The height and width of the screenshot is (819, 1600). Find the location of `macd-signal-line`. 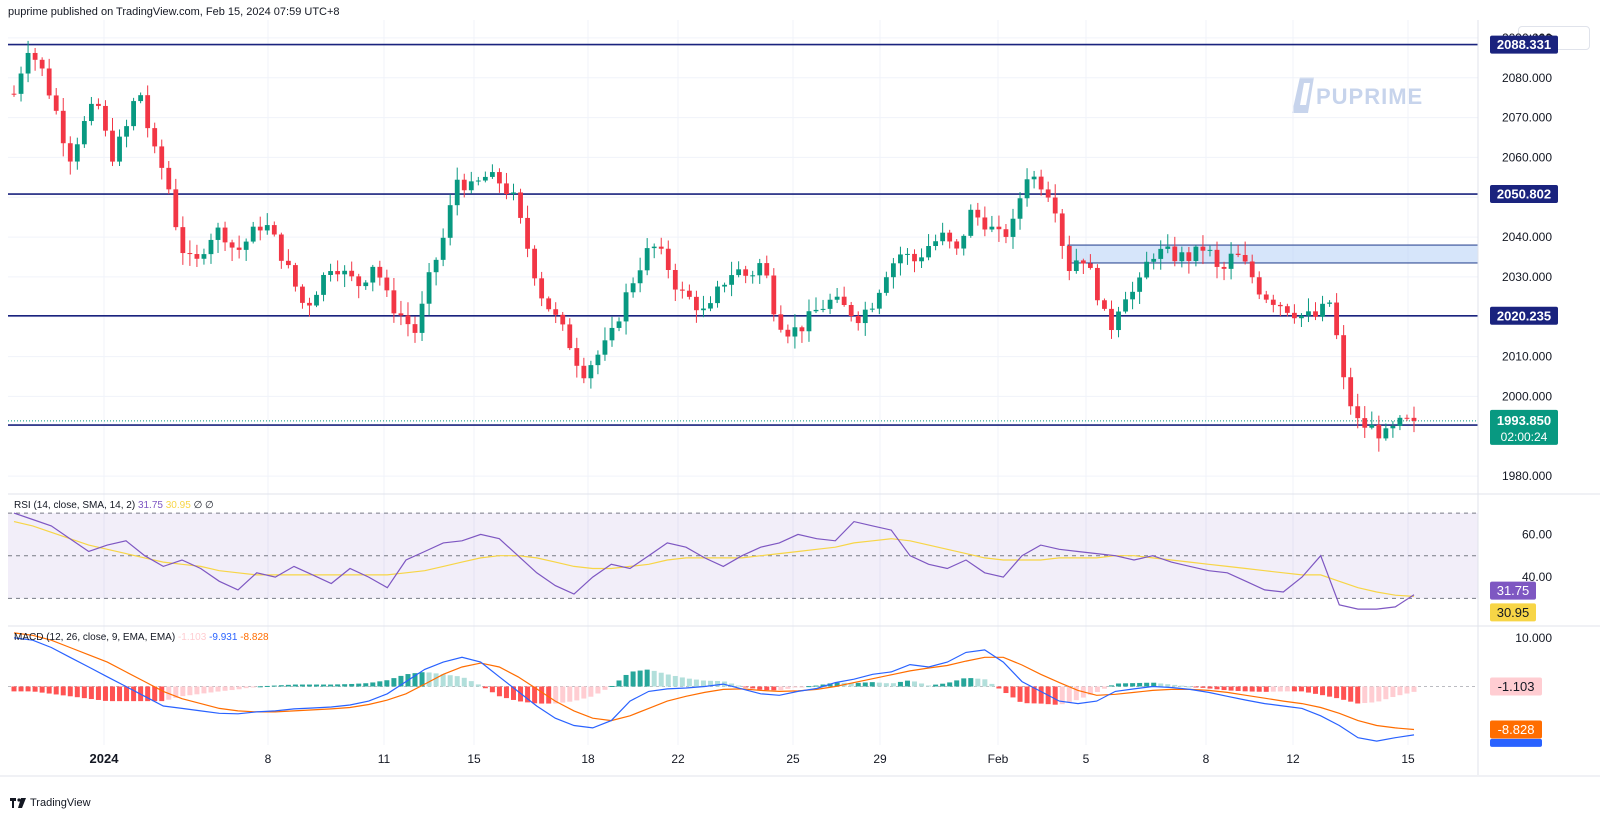

macd-signal-line is located at coordinates (714, 681).